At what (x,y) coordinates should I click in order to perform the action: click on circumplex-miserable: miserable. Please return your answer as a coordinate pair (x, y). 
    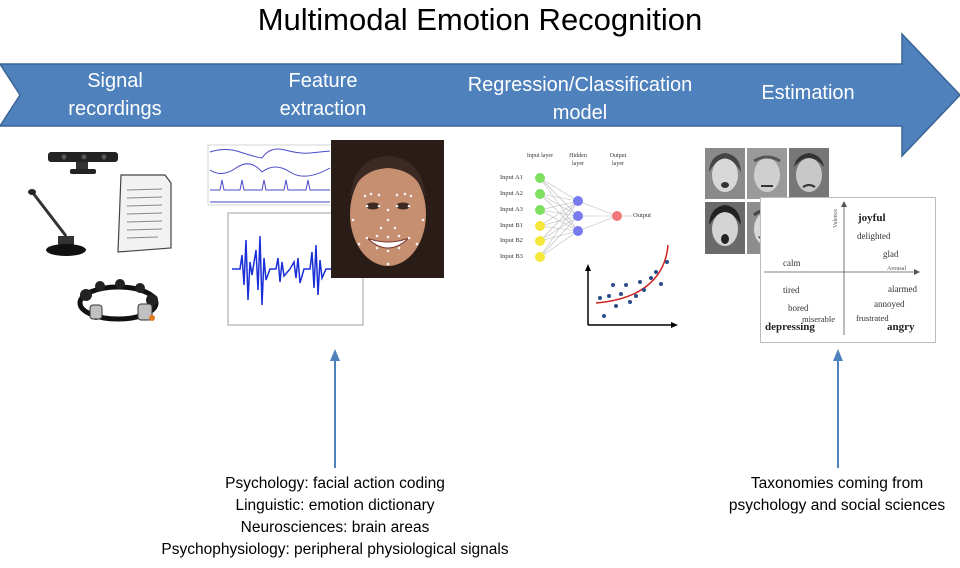
    Looking at the image, I should click on (819, 319).